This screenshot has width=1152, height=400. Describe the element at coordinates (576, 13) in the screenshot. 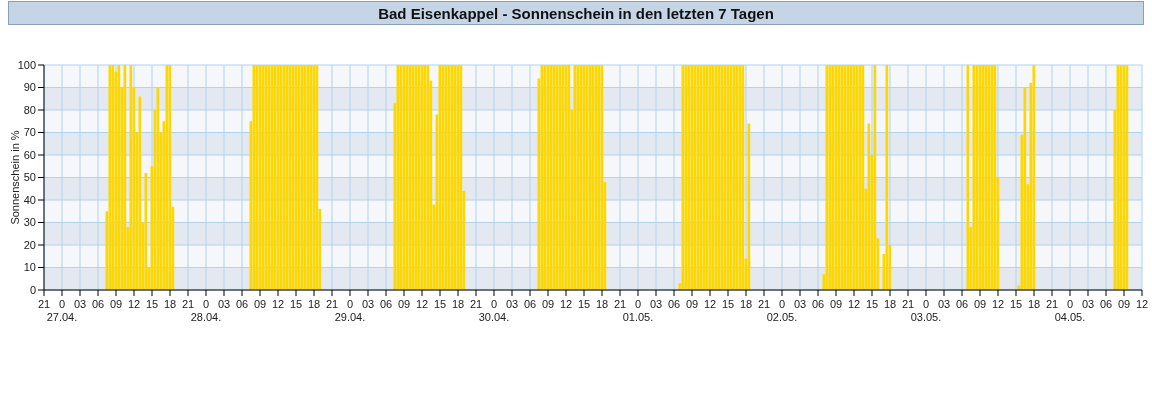

I see `chart-title: Bad Eisenkappel - Sonnenschein in den letzten 7 Tagen` at that location.